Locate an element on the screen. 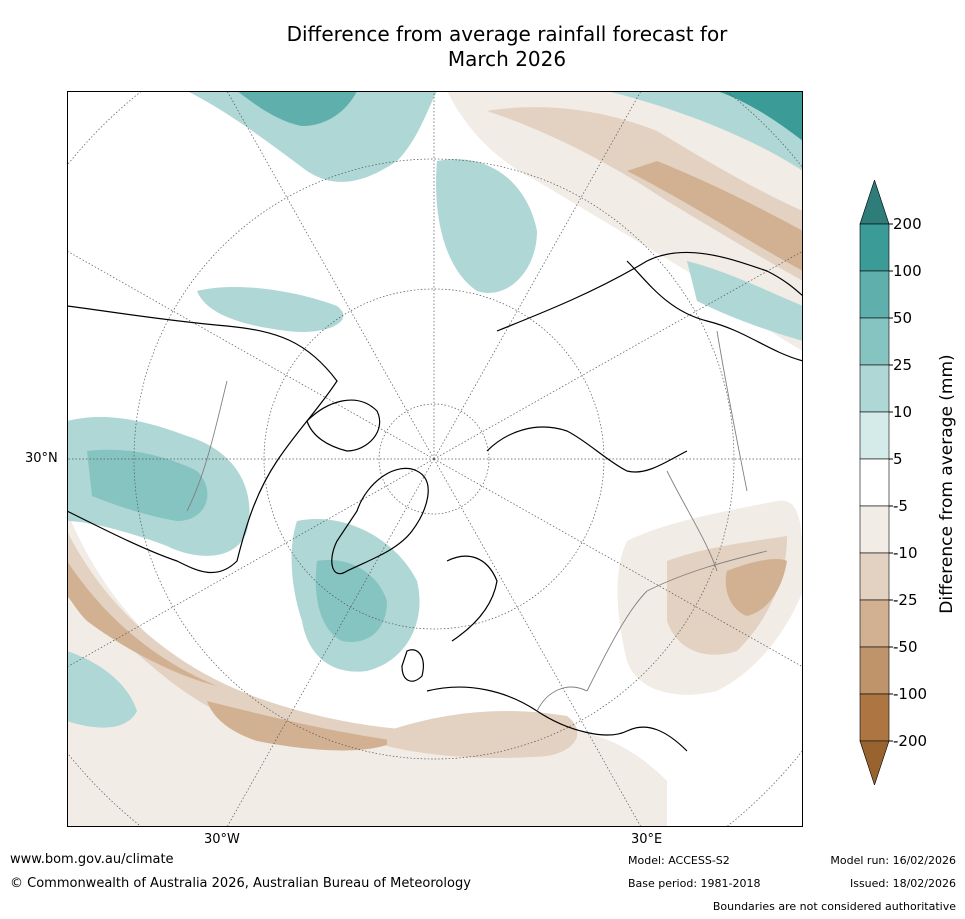  coastline-arctic-islands is located at coordinates (343, 425).